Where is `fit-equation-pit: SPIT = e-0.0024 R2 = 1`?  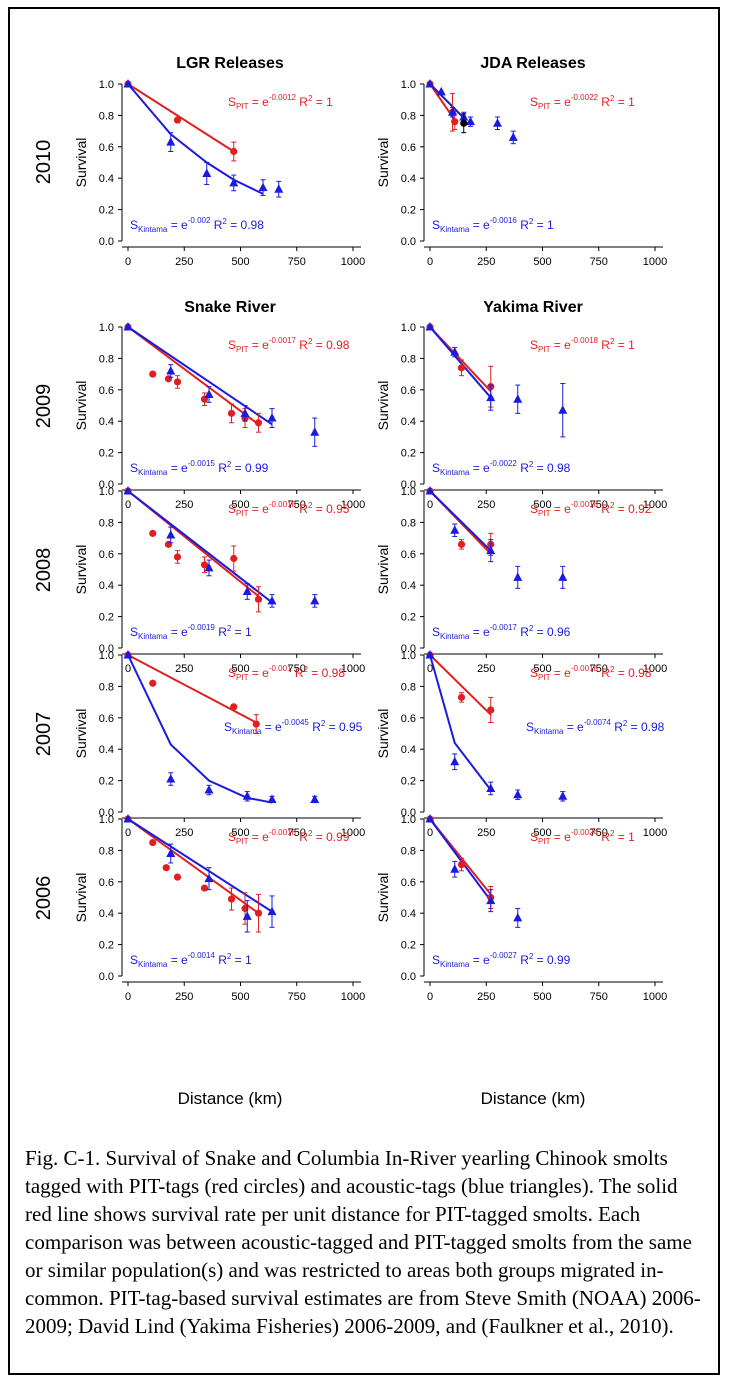
fit-equation-pit: SPIT = e-0.0024 R2 = 1 is located at coordinates (582, 837).